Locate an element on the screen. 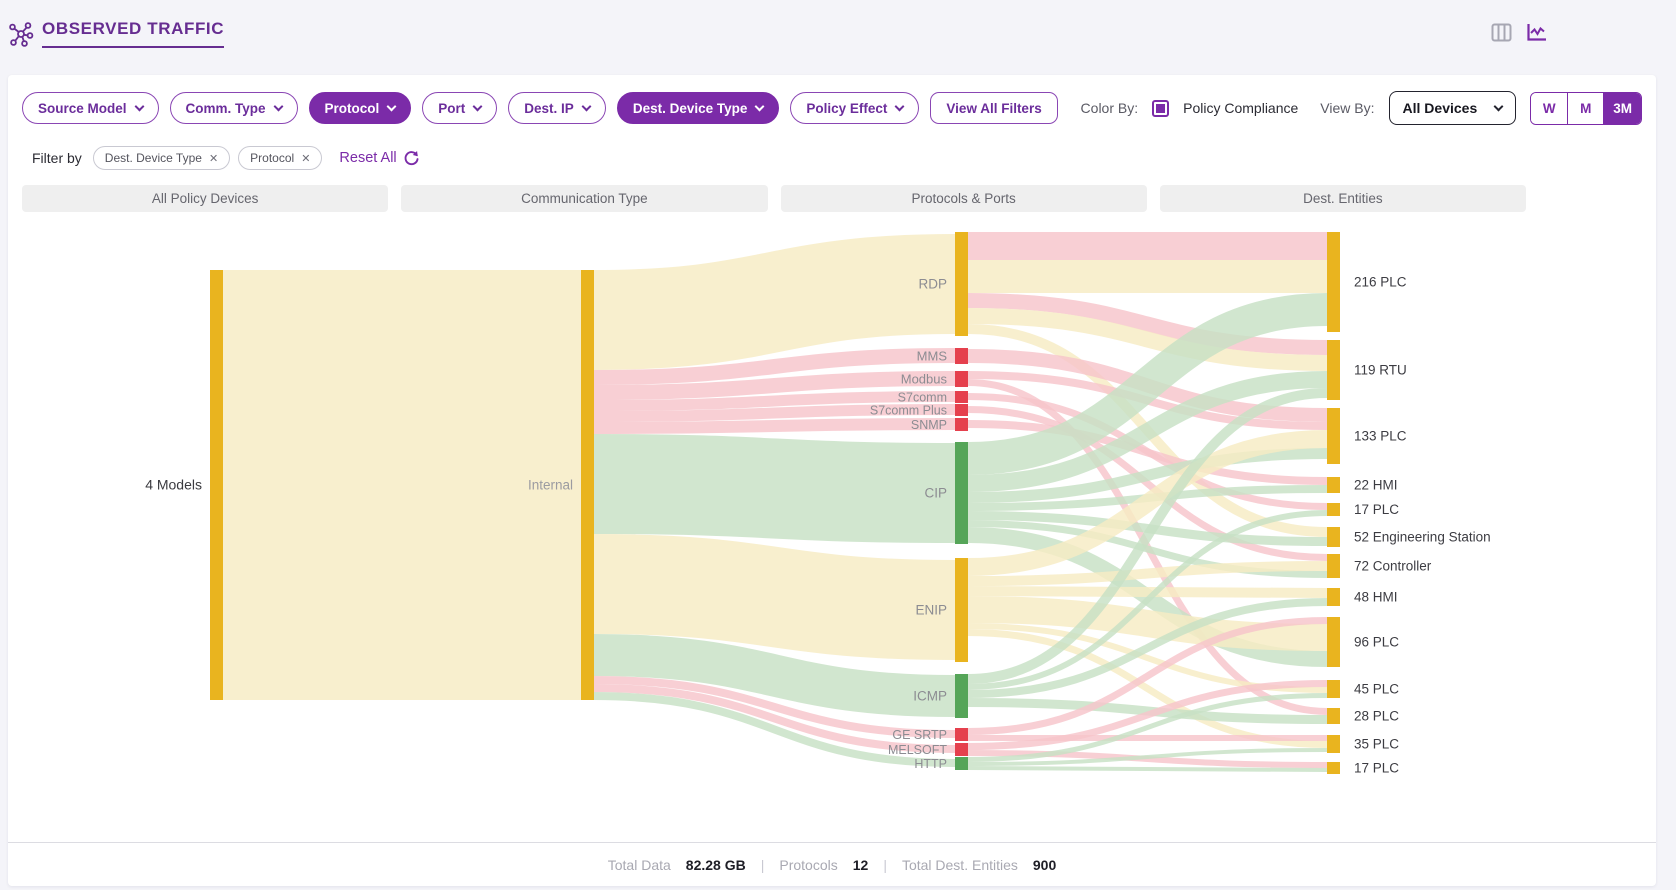 This screenshot has height=890, width=1676. total-value-total-data: 82.28 GB is located at coordinates (715, 864).